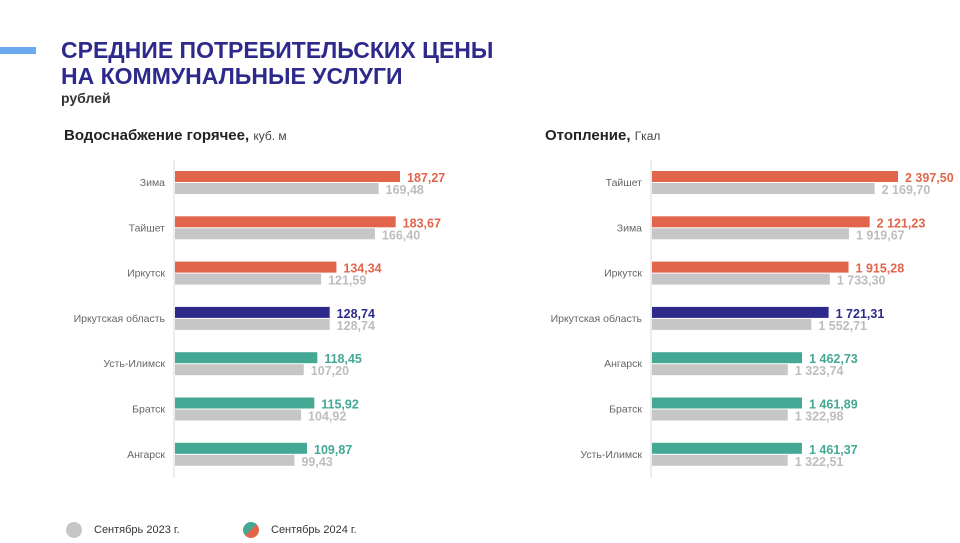  Describe the element at coordinates (929, 178) in the screenshot. I see `value-label-2024: 2 397,50` at that location.